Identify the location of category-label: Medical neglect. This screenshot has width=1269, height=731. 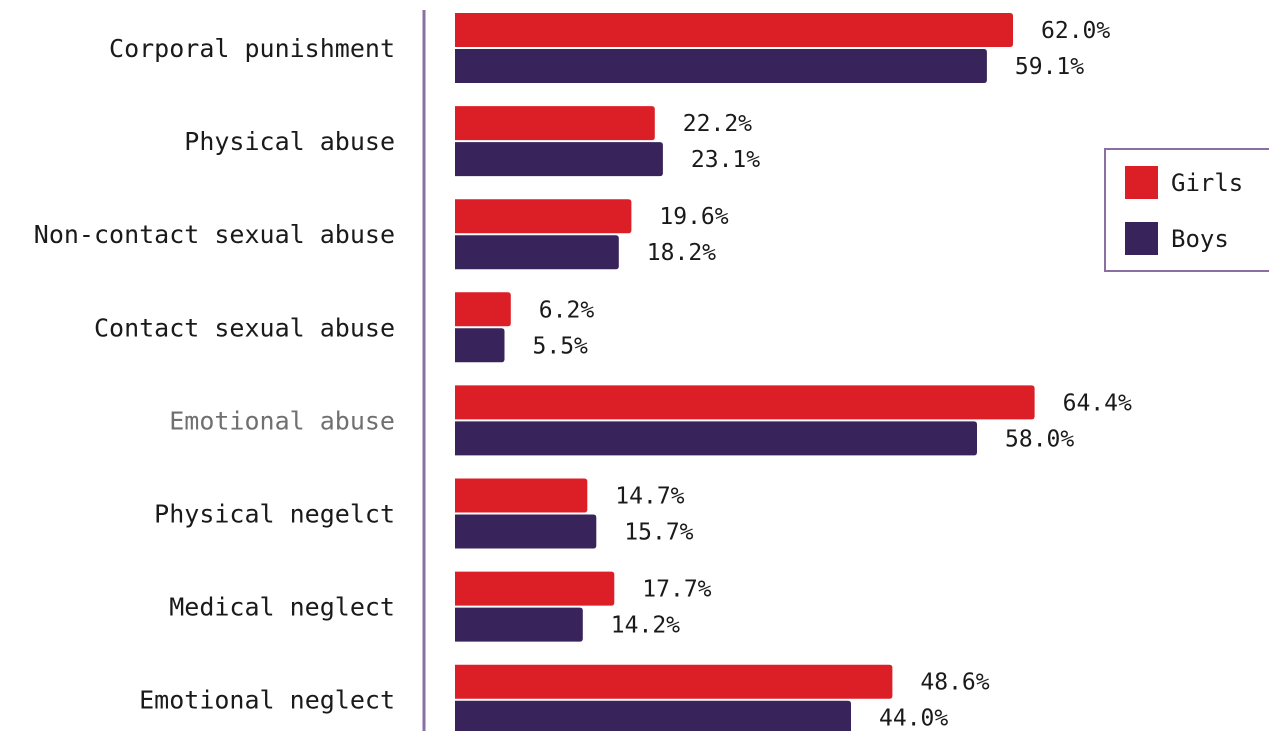
(282, 607).